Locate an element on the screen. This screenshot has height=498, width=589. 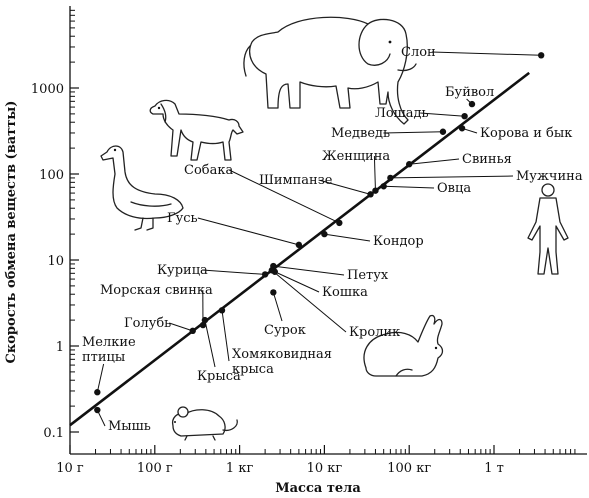
point-label: Шимпанзе is located at coordinates (296, 180).